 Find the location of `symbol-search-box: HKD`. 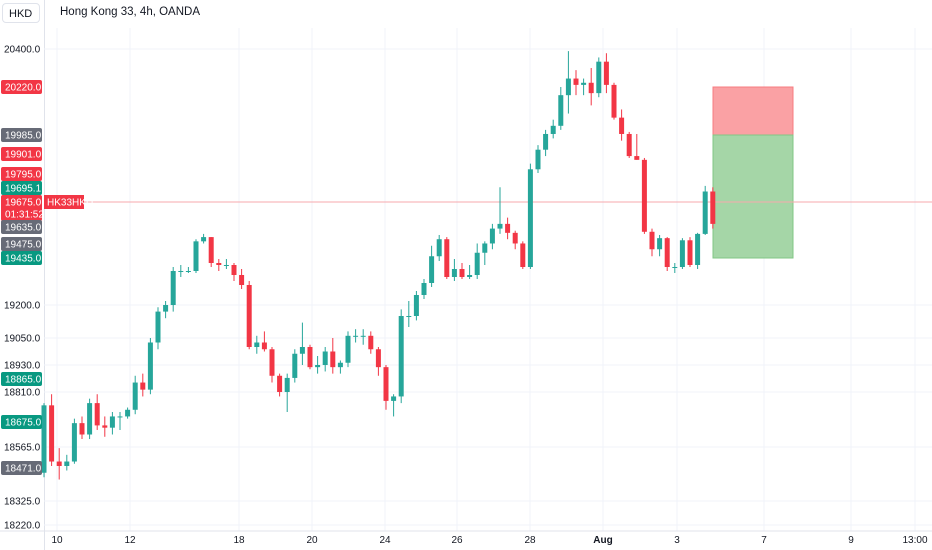

symbol-search-box: HKD is located at coordinates (21, 13).